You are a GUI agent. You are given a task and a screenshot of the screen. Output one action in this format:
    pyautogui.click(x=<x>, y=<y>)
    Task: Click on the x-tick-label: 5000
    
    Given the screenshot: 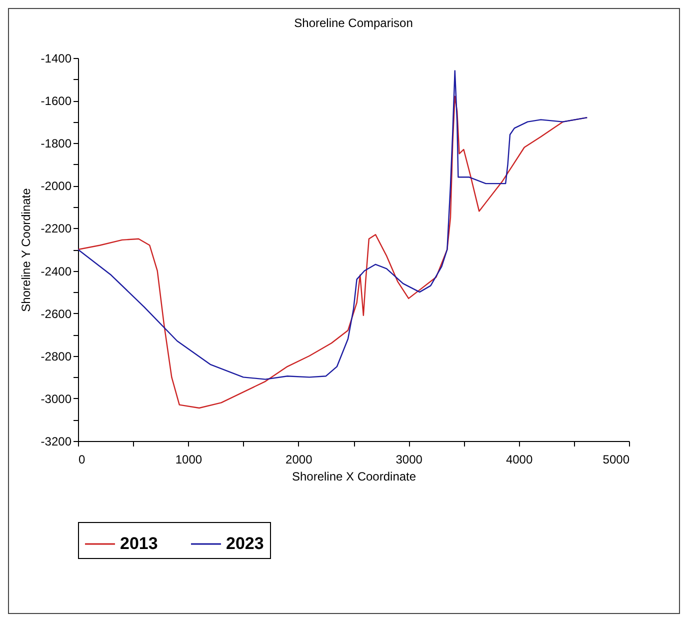 What is the action you would take?
    pyautogui.click(x=616, y=459)
    